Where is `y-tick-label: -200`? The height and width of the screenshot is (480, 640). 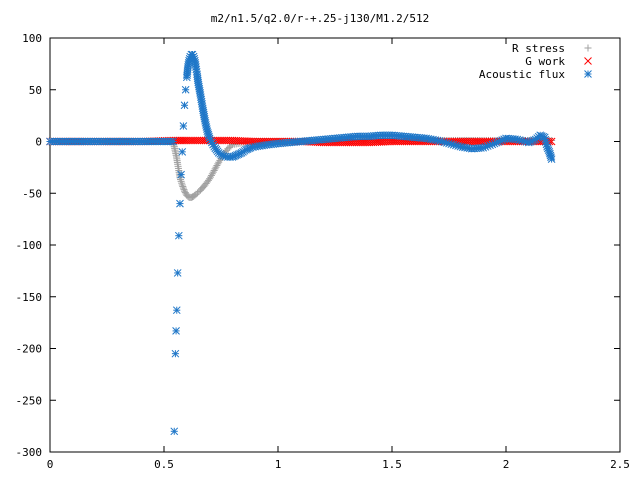 y-tick-label: -200 is located at coordinates (29, 349).